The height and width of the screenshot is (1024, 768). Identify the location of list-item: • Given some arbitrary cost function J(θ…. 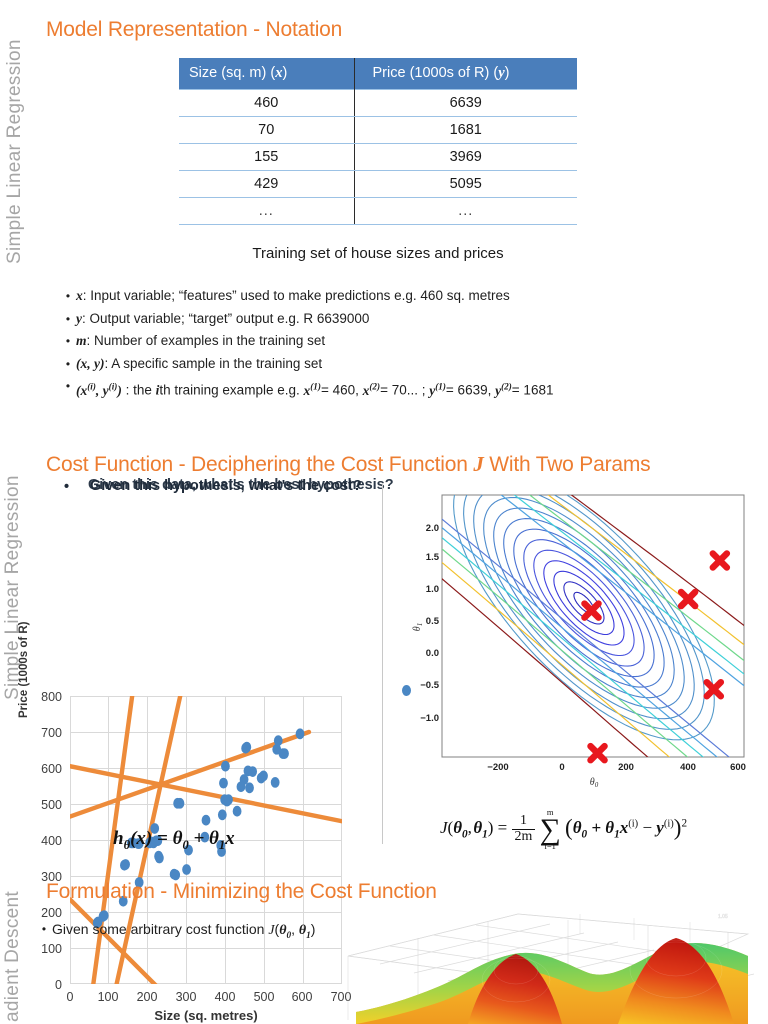
(286, 932).